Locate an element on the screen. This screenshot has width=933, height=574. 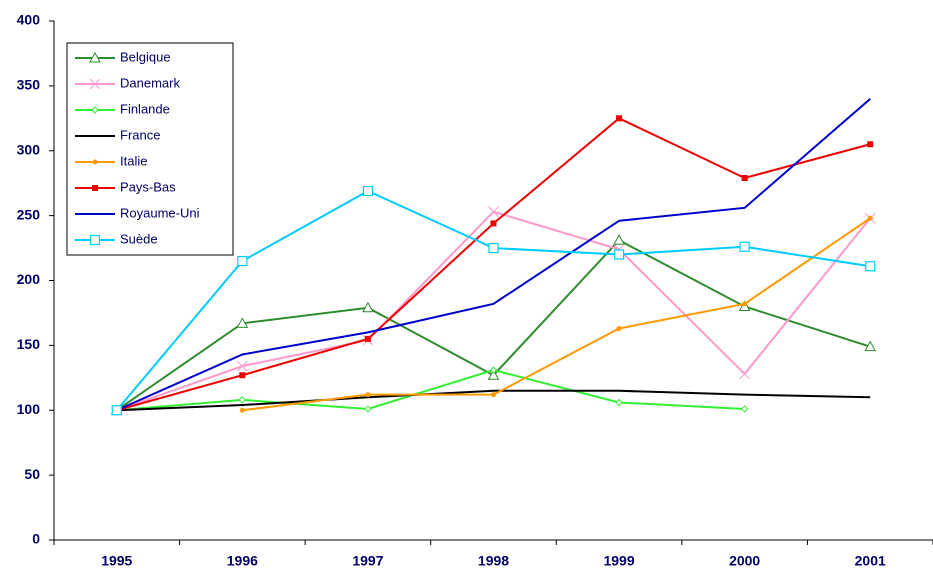
y-tick-label: 50 is located at coordinates (32, 474).